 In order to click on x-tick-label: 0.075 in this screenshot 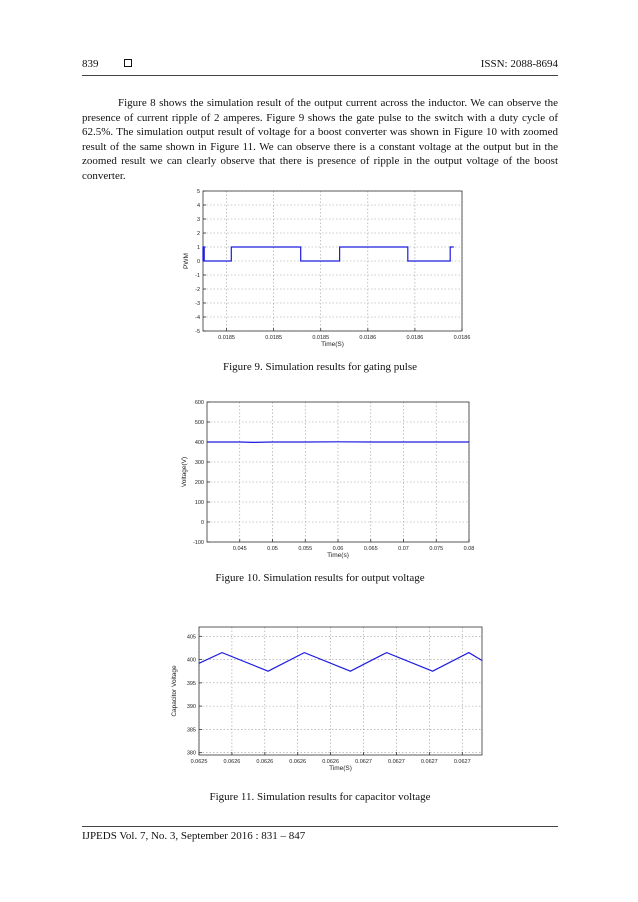, I will do `click(436, 549)`.